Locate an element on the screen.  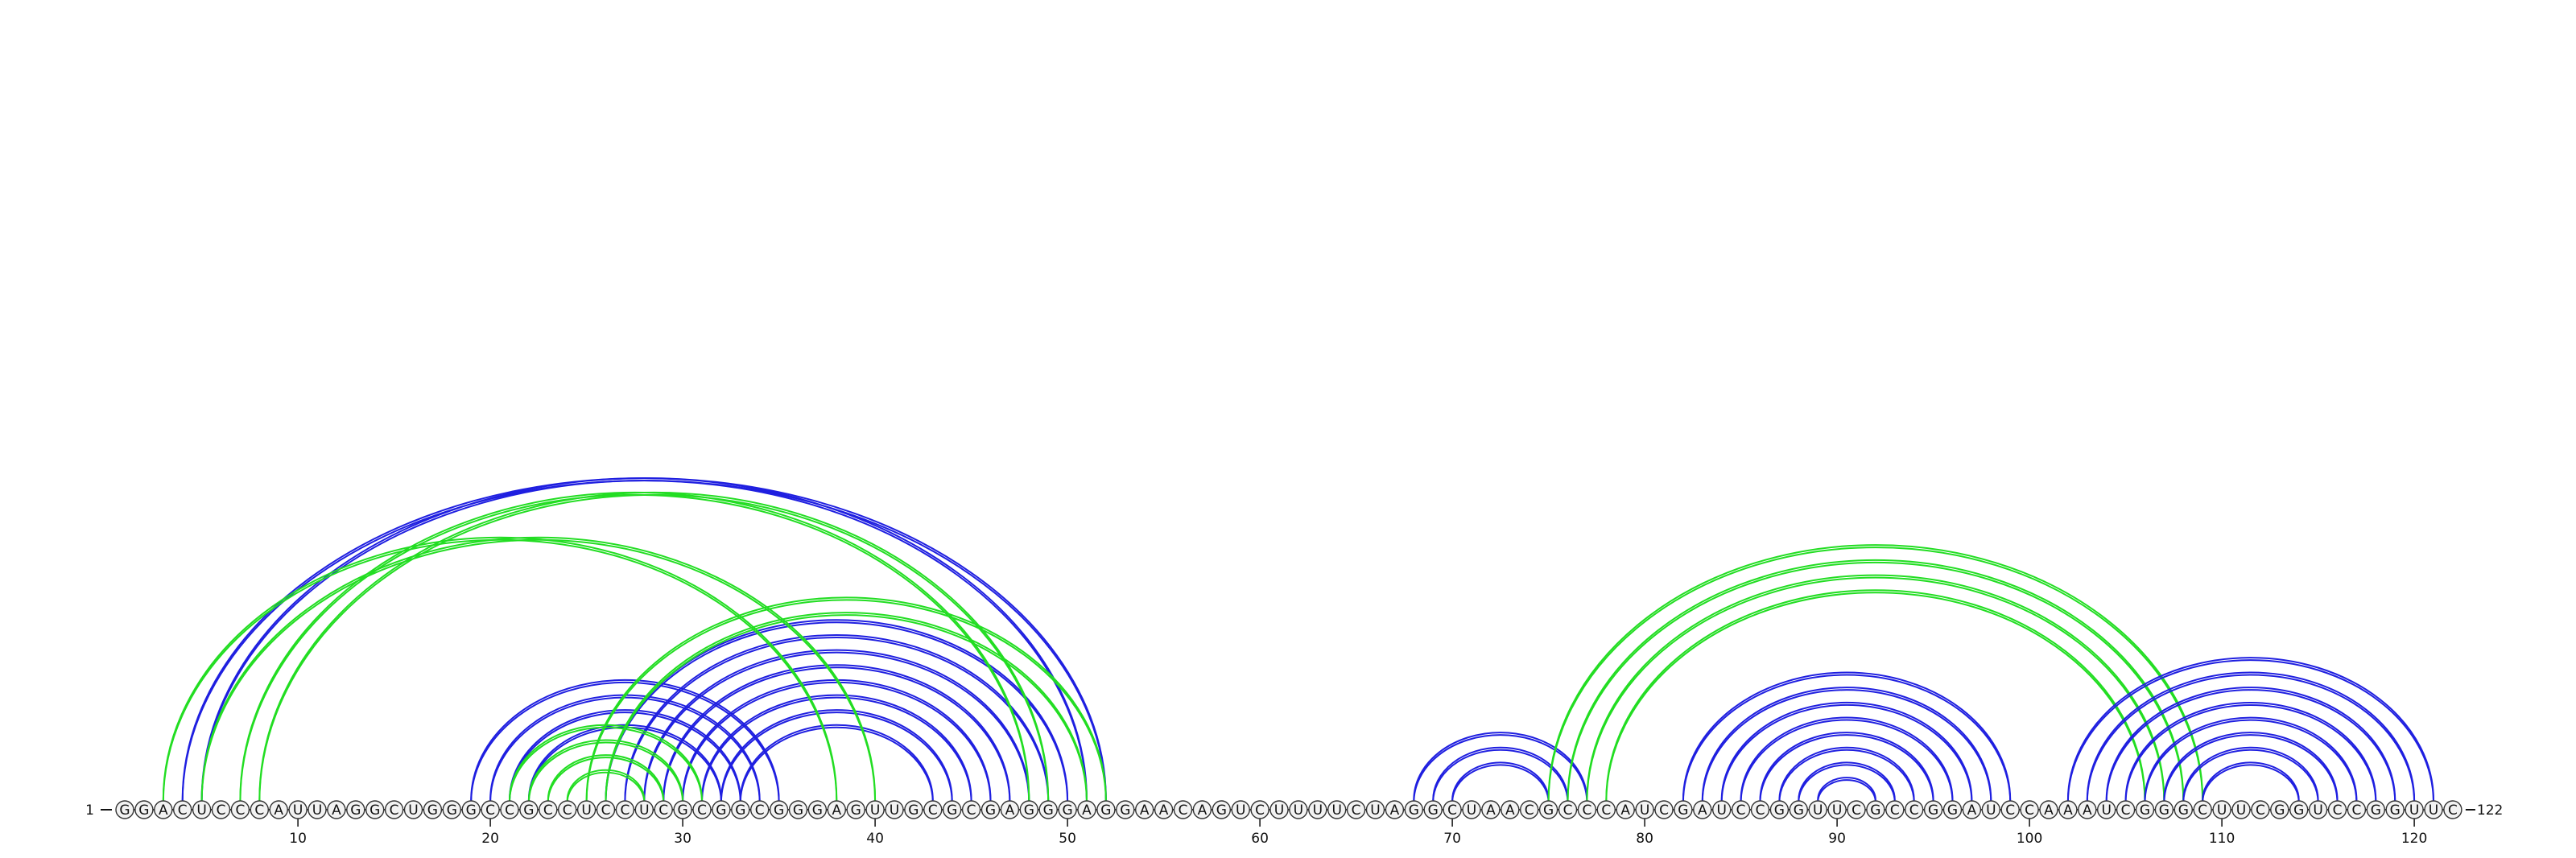
nucleotide-90: U is located at coordinates (1837, 809).